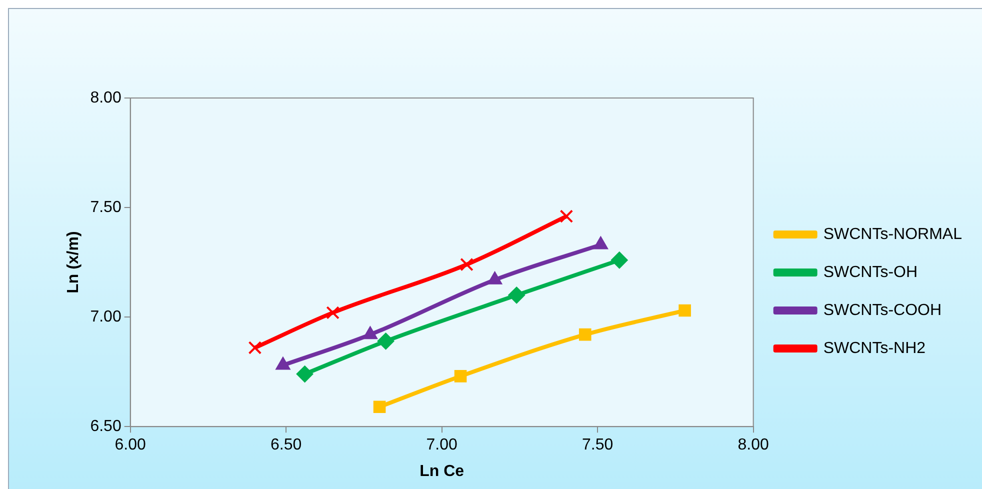  I want to click on x-tick-label: 8.00, so click(754, 445).